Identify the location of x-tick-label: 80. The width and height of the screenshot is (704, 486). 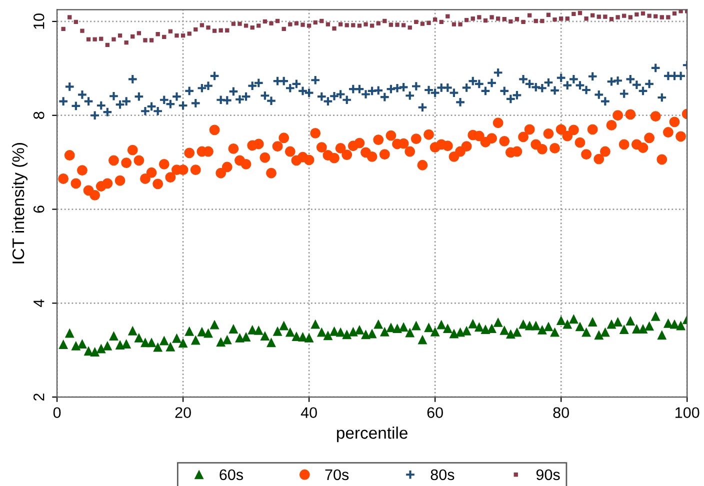
(561, 412).